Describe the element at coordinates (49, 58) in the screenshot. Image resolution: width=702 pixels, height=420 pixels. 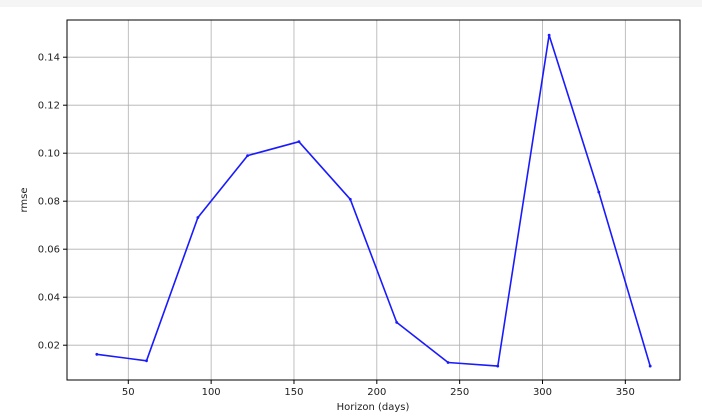
I see `y-tick-label: 0.14` at that location.